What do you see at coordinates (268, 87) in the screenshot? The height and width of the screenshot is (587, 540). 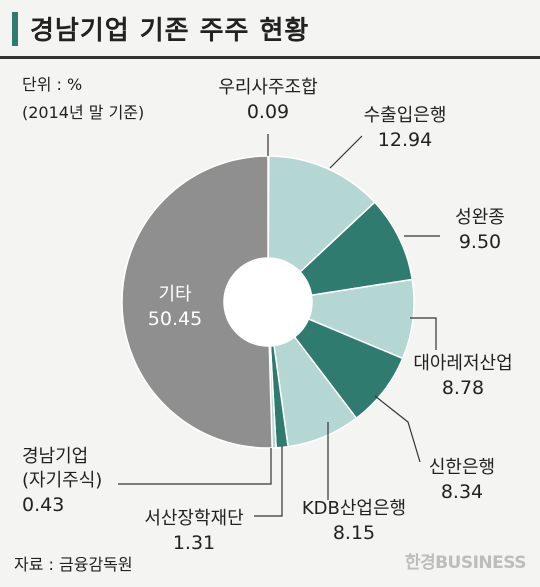 I see `slice-name: 우리사주조합` at bounding box center [268, 87].